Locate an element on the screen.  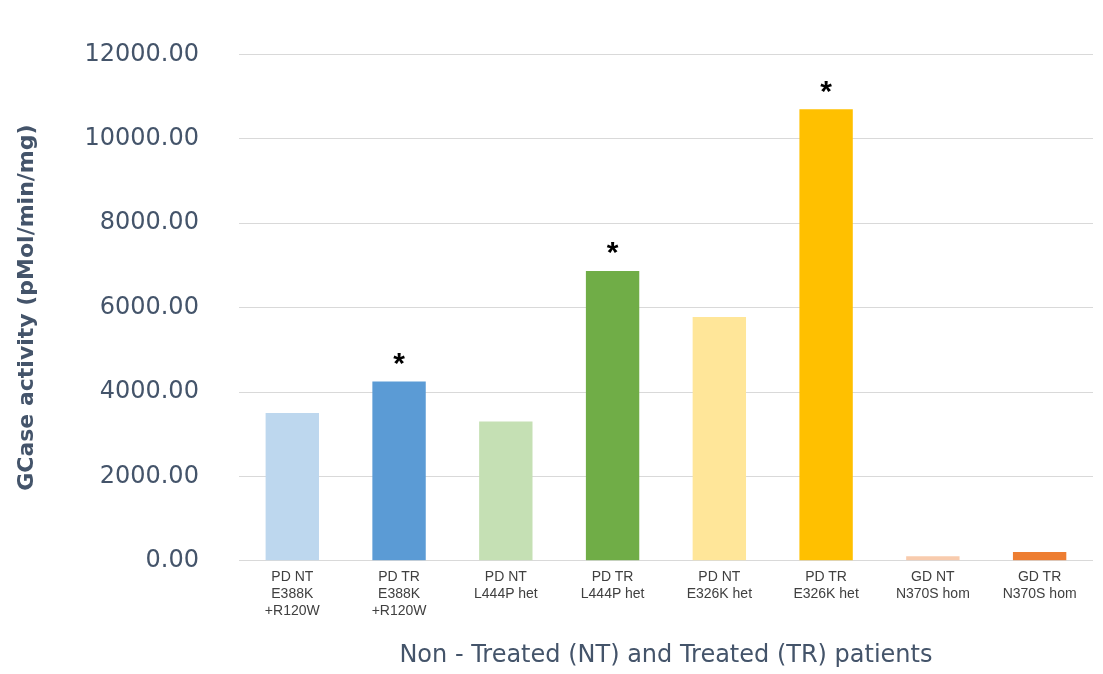
x-axis-title: Non - Treated (NT) and Treated (TR) patients is located at coordinates (666, 653).